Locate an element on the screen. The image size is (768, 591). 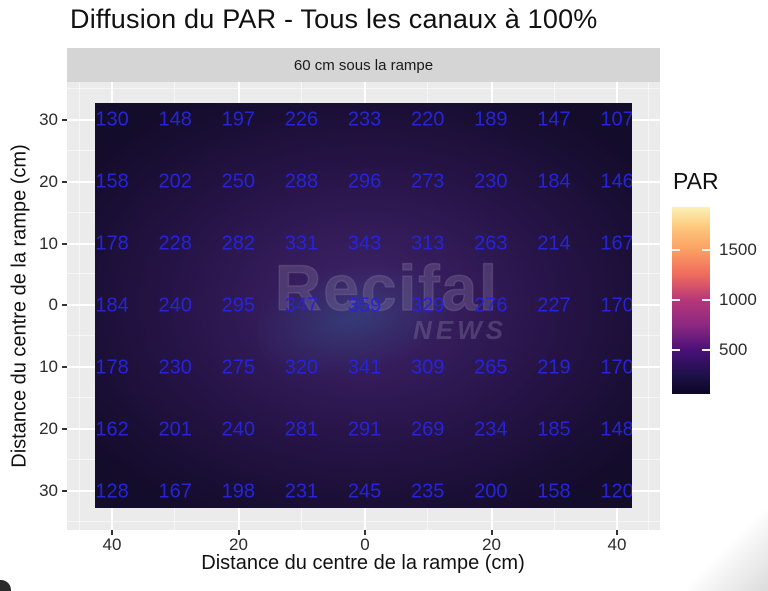
par-value: 185 is located at coordinates (554, 429).